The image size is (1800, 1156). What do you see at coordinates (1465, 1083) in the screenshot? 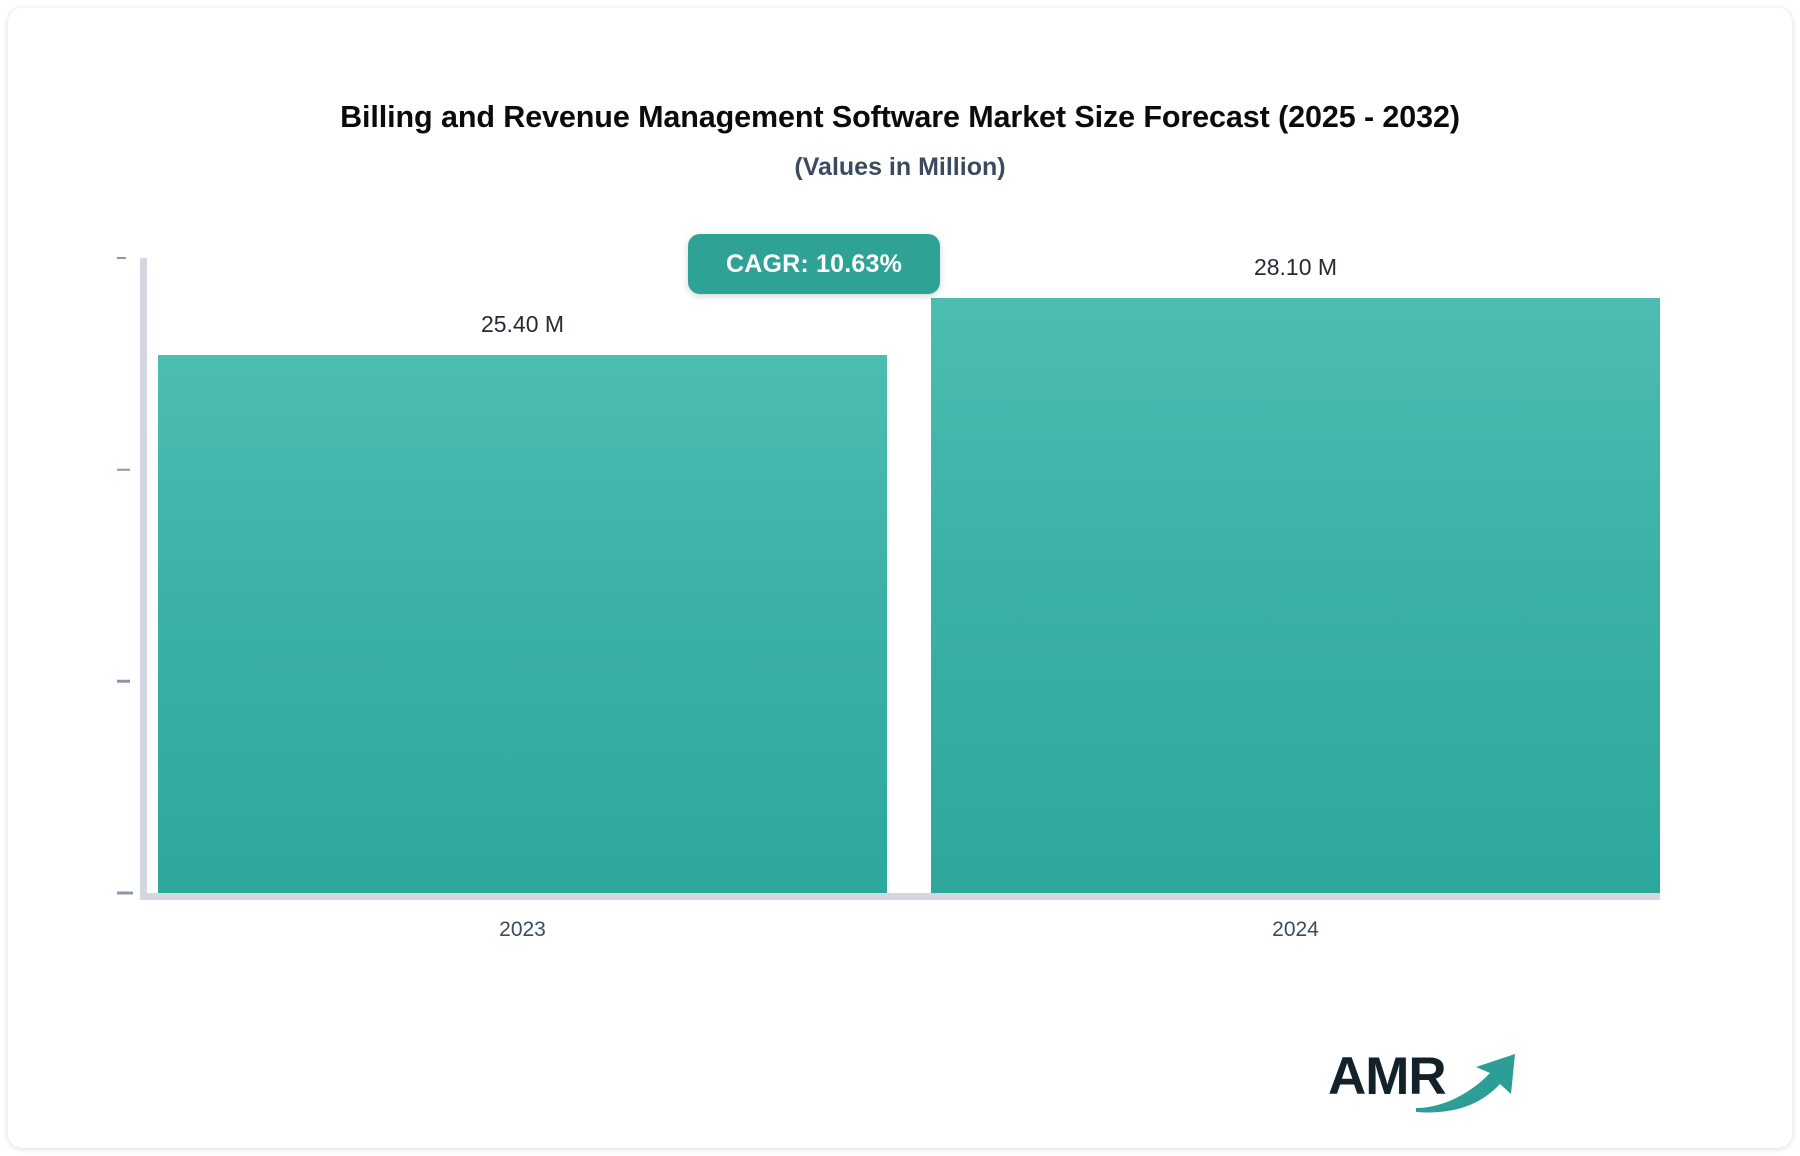
I see `growth-arrow-icon` at bounding box center [1465, 1083].